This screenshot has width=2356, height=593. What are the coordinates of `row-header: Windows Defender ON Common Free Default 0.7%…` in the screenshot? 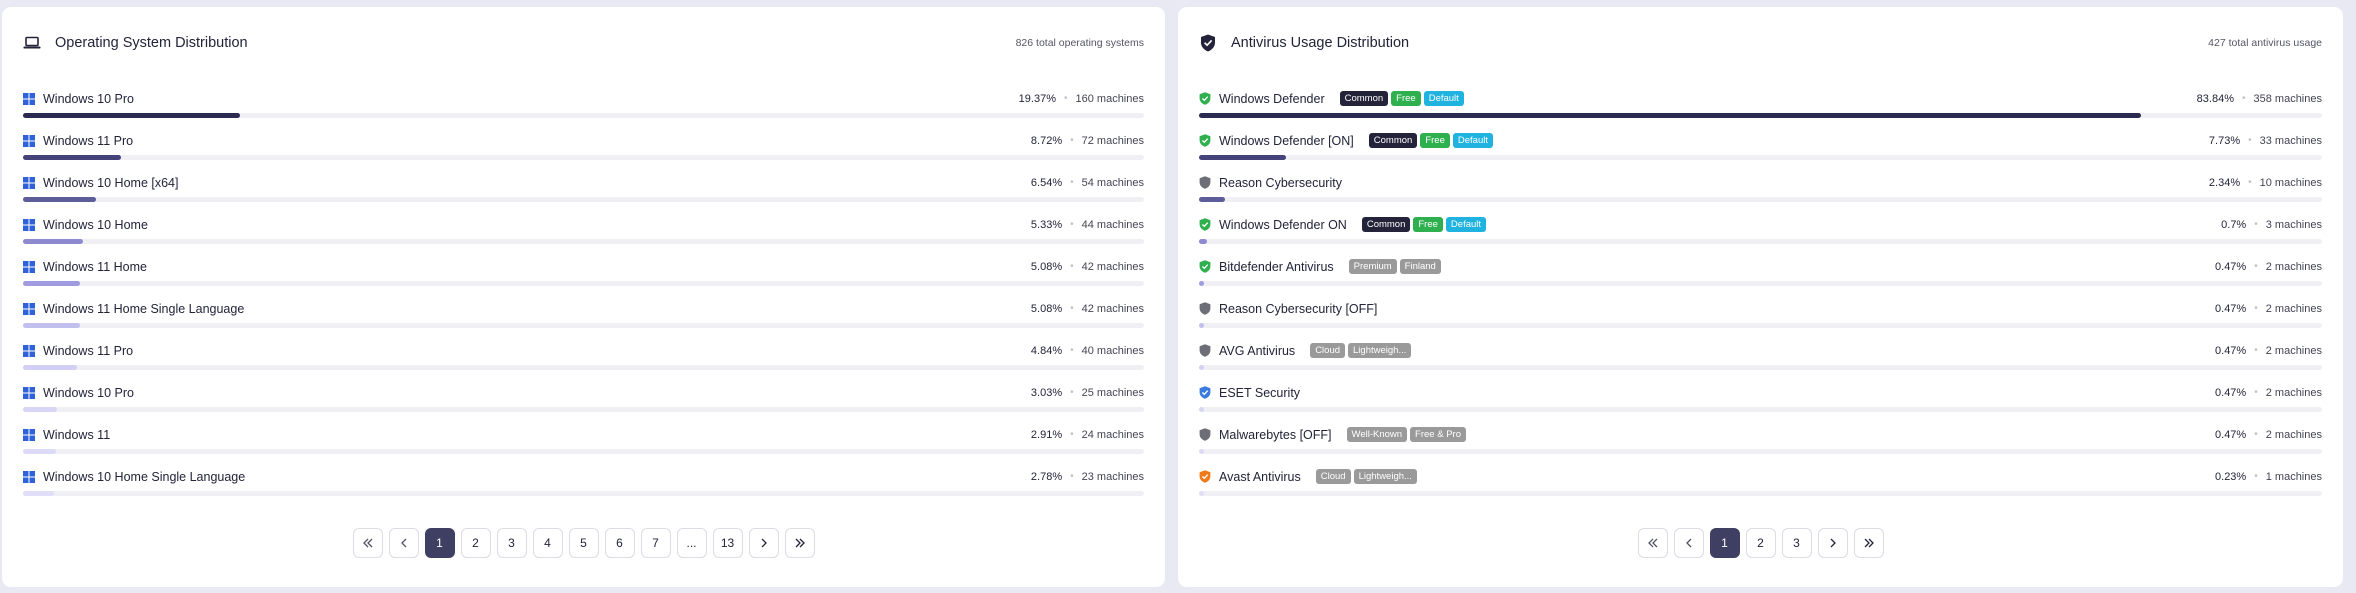 It's located at (1760, 224).